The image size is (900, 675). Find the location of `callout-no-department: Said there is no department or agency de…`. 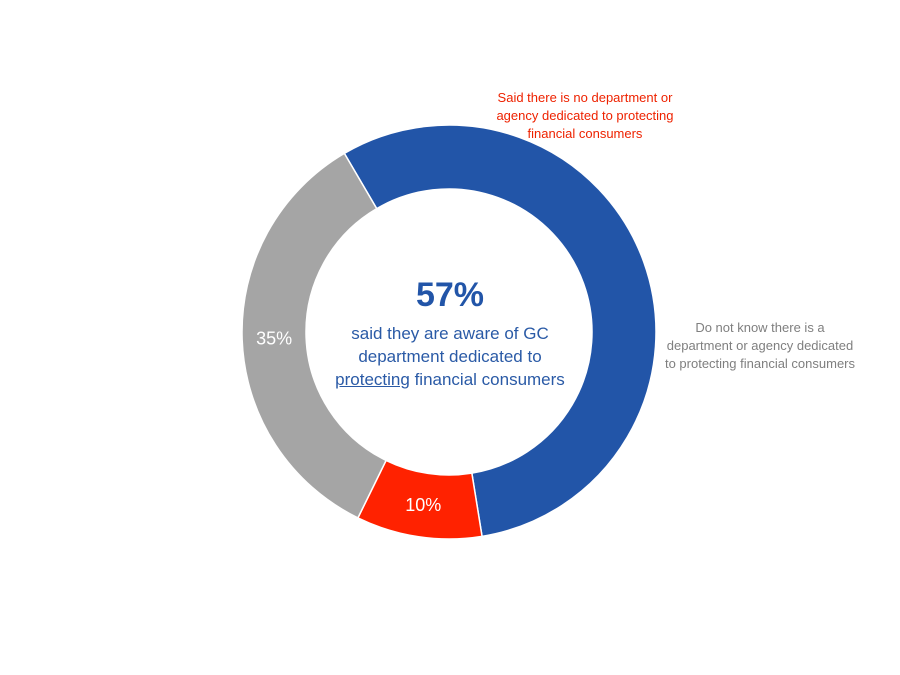

callout-no-department: Said there is no department or agency de… is located at coordinates (585, 116).